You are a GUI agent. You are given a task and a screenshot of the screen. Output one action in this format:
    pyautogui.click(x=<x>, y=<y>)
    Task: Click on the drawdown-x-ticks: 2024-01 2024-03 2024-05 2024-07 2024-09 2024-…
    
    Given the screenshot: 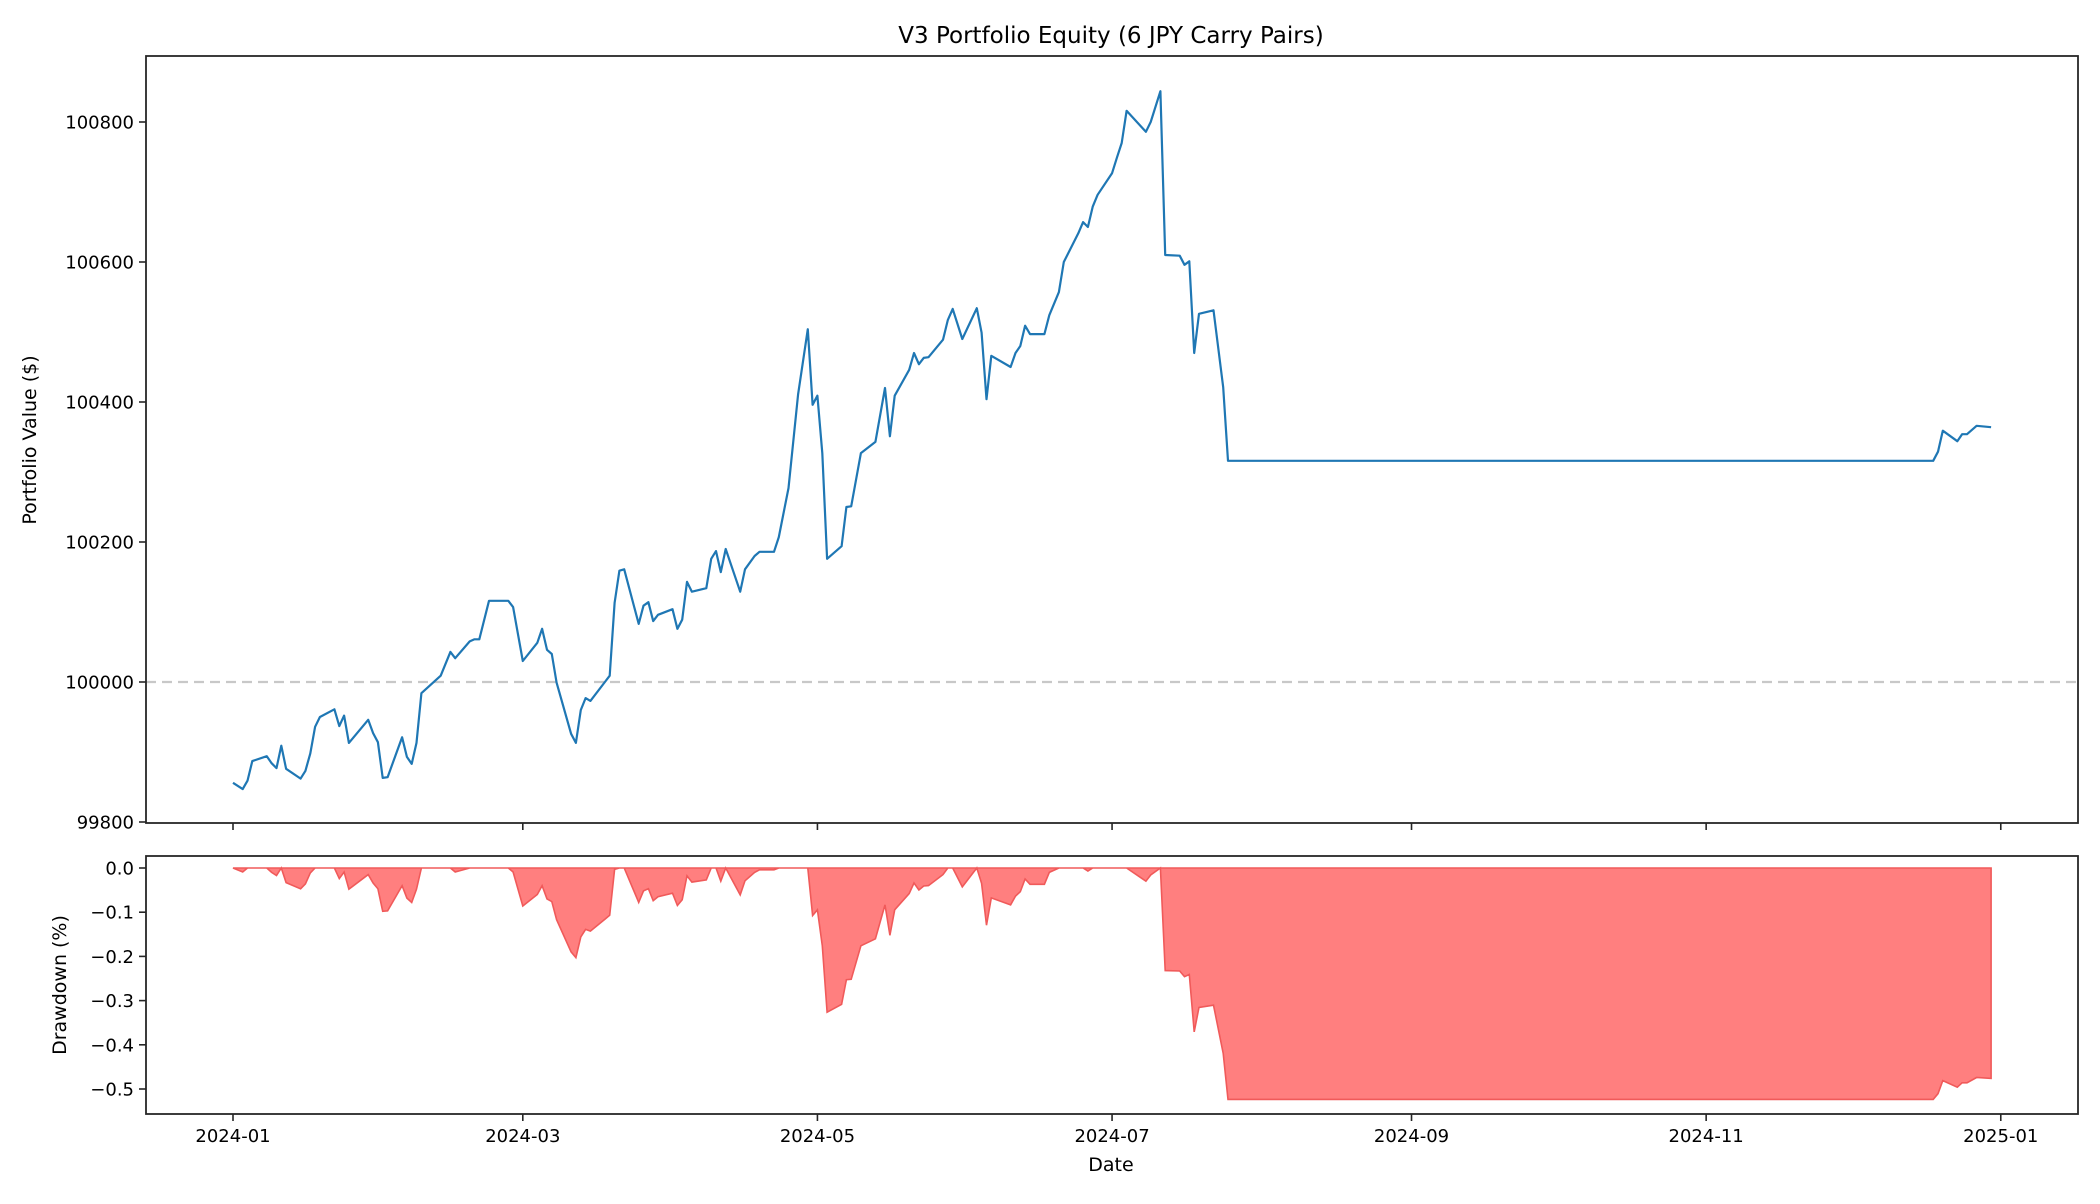 What is the action you would take?
    pyautogui.click(x=1116, y=1130)
    